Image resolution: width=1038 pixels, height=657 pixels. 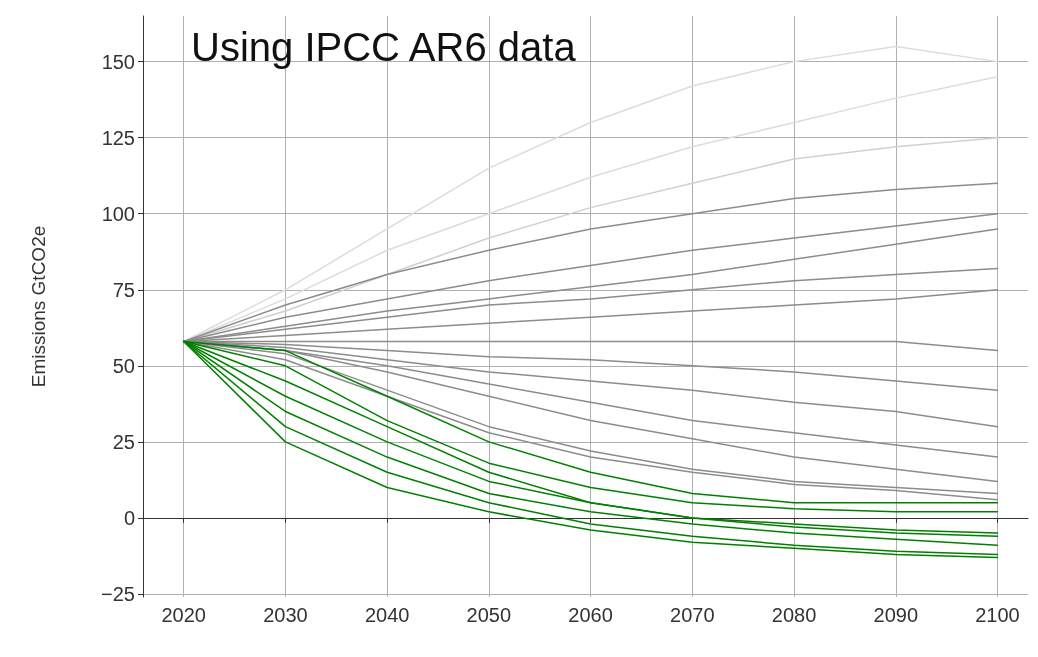 I want to click on y-axis-title: Emissions GtCO2e, so click(x=38, y=306).